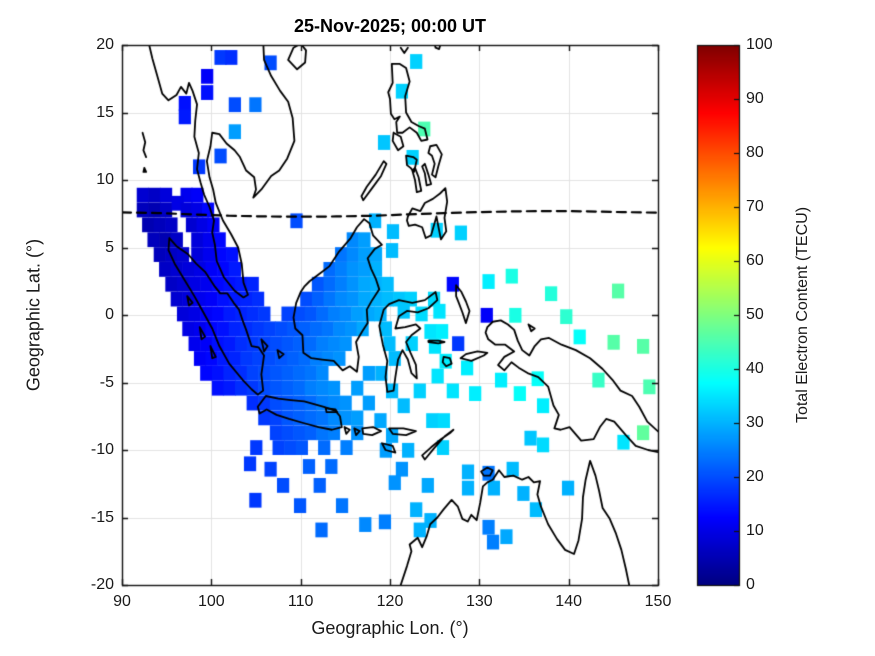 This screenshot has height=656, width=875. Describe the element at coordinates (479, 601) in the screenshot. I see `x-tick-label: 130` at that location.